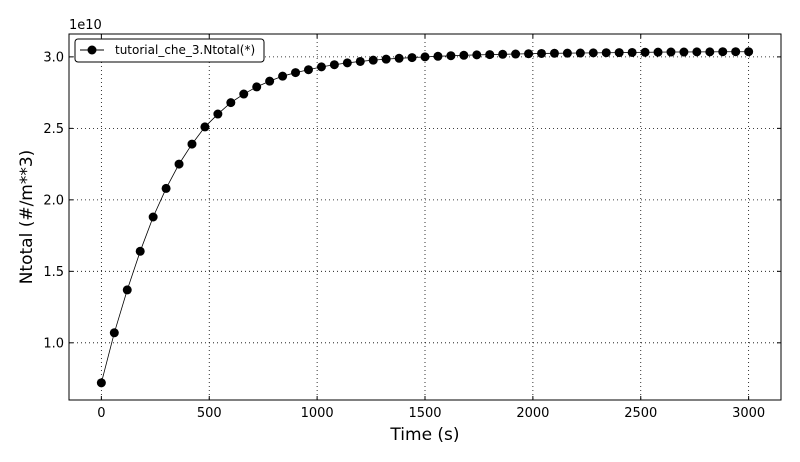 Image resolution: width=800 pixels, height=462 pixels. Describe the element at coordinates (424, 413) in the screenshot. I see `x-tick-label: 1500` at that location.